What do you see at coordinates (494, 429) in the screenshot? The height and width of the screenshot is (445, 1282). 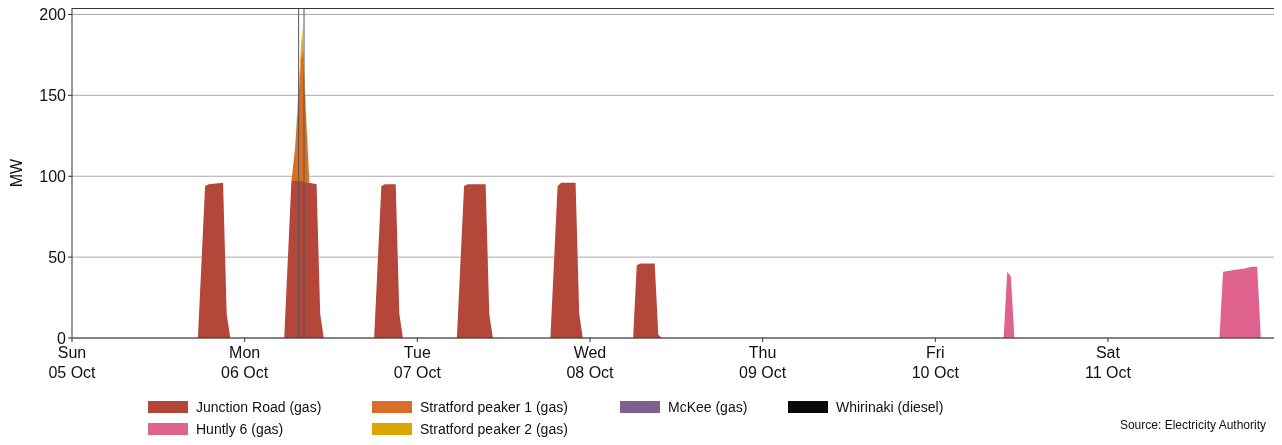 I see `legend-label: Stratford peaker 2 (gas)` at bounding box center [494, 429].